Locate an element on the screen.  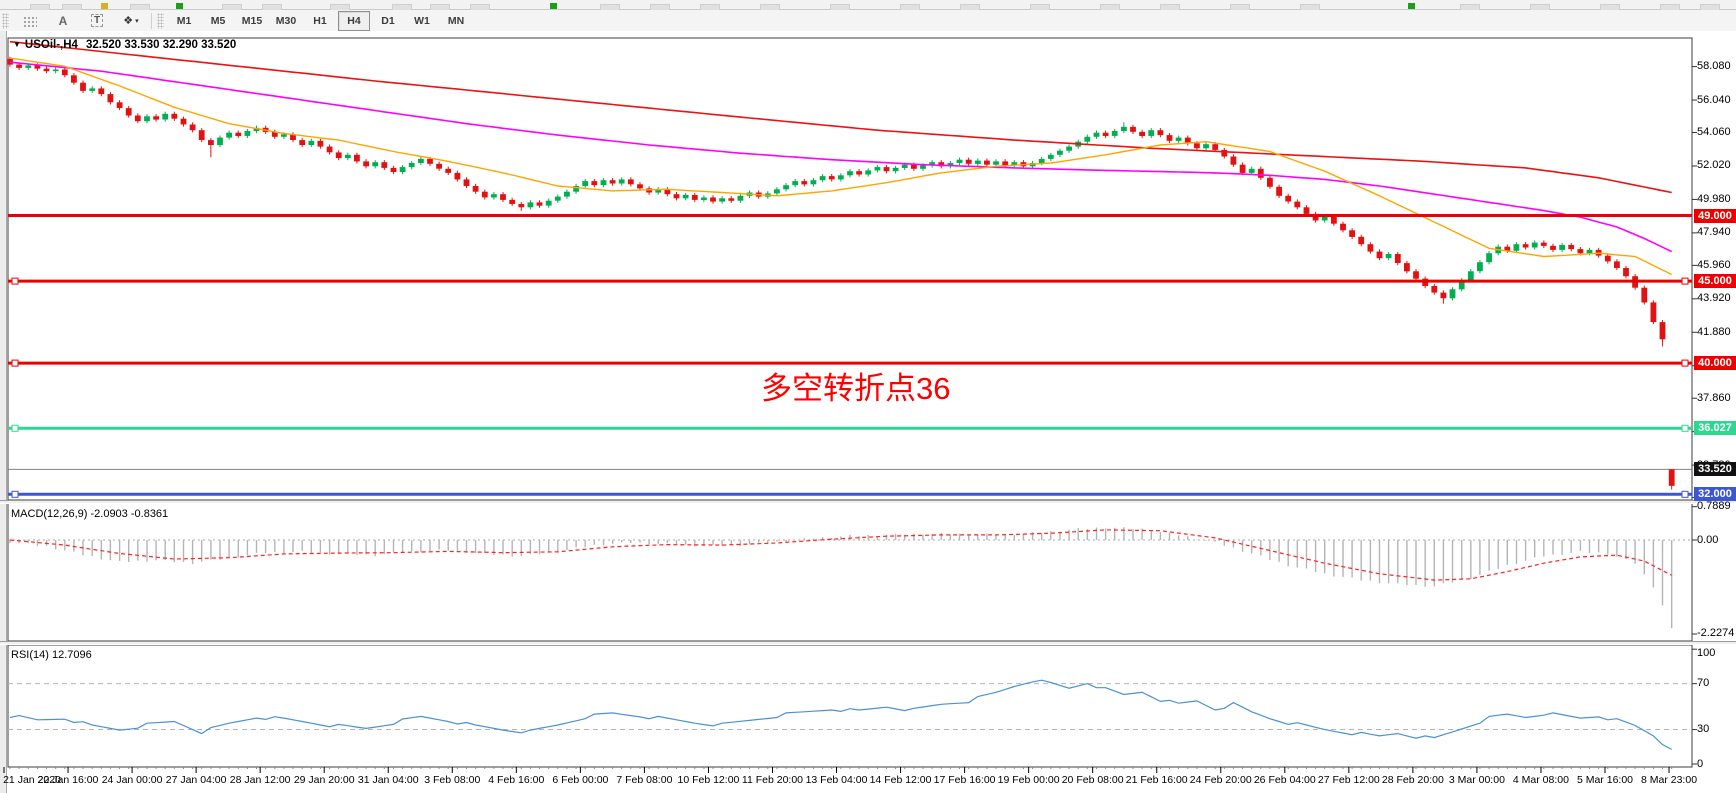
time-axis-label: 24 Feb 20:00 is located at coordinates (1220, 780).